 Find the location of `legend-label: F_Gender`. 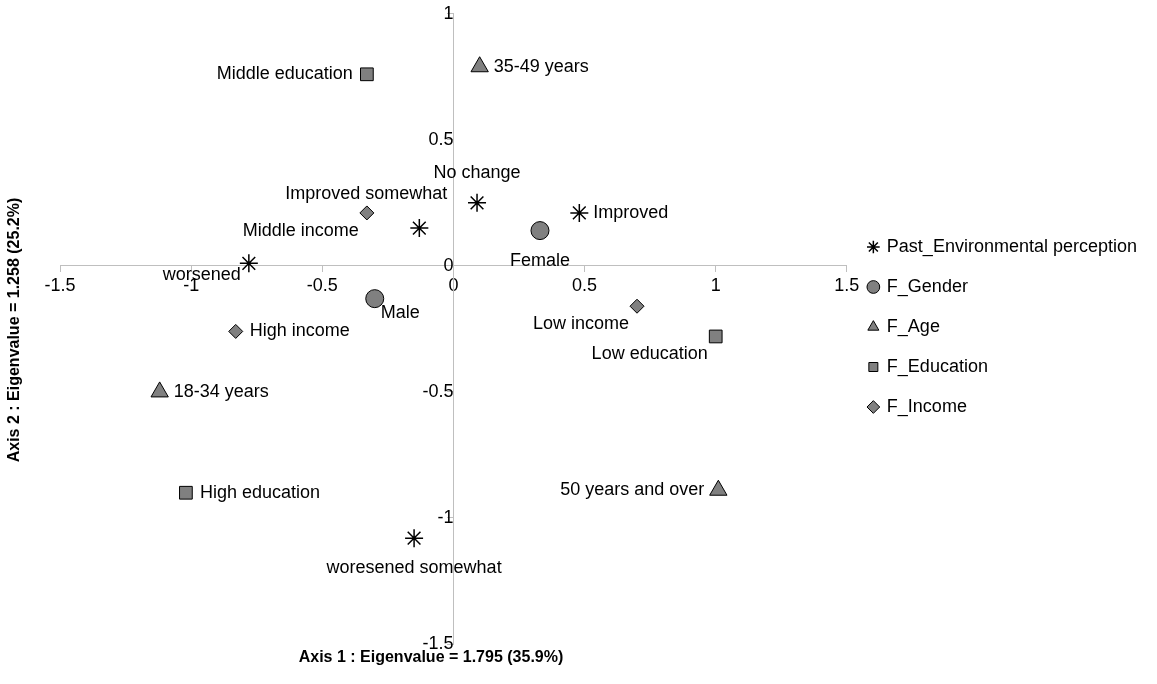

legend-label: F_Gender is located at coordinates (927, 286).